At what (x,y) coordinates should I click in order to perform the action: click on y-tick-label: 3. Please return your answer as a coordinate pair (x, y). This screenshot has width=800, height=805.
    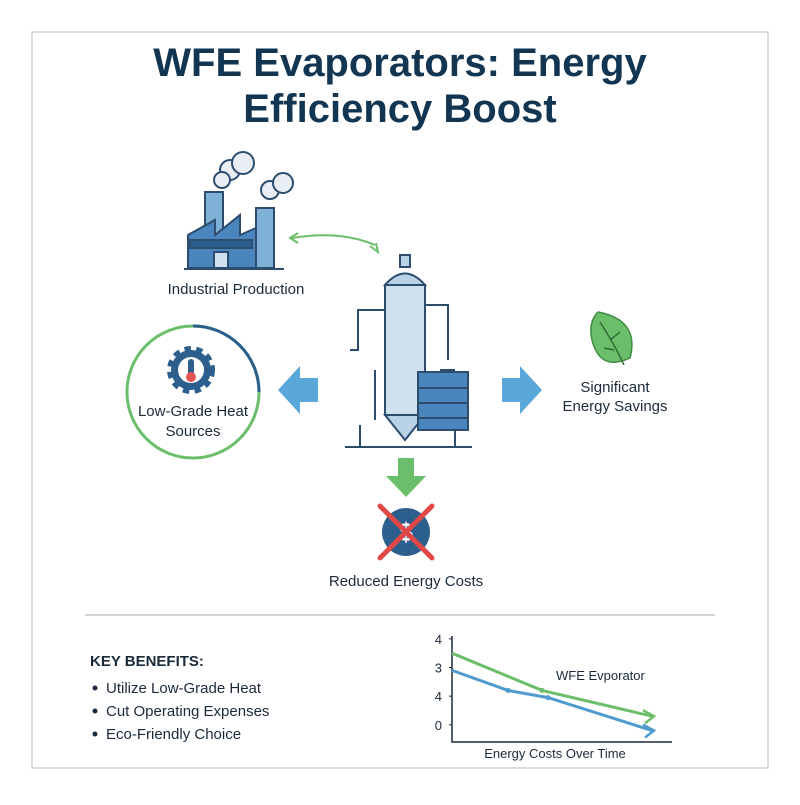
    Looking at the image, I should click on (438, 668).